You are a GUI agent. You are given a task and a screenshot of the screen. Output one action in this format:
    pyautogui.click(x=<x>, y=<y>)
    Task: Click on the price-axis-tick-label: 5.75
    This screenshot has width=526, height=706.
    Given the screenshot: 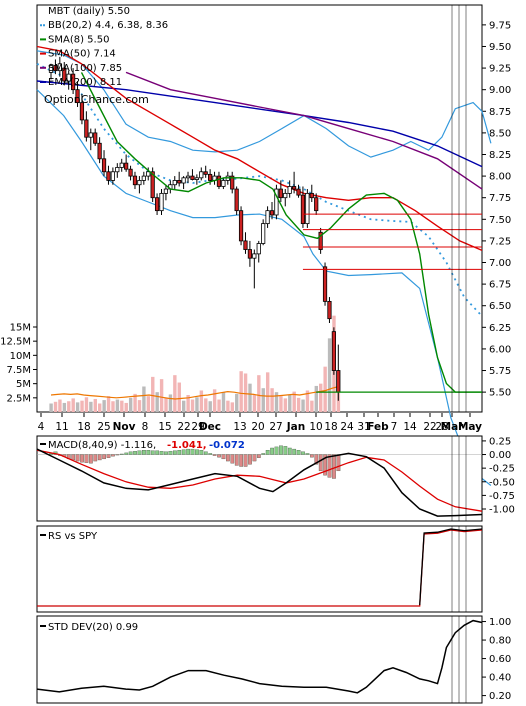 What is the action you would take?
    pyautogui.click(x=500, y=371)
    